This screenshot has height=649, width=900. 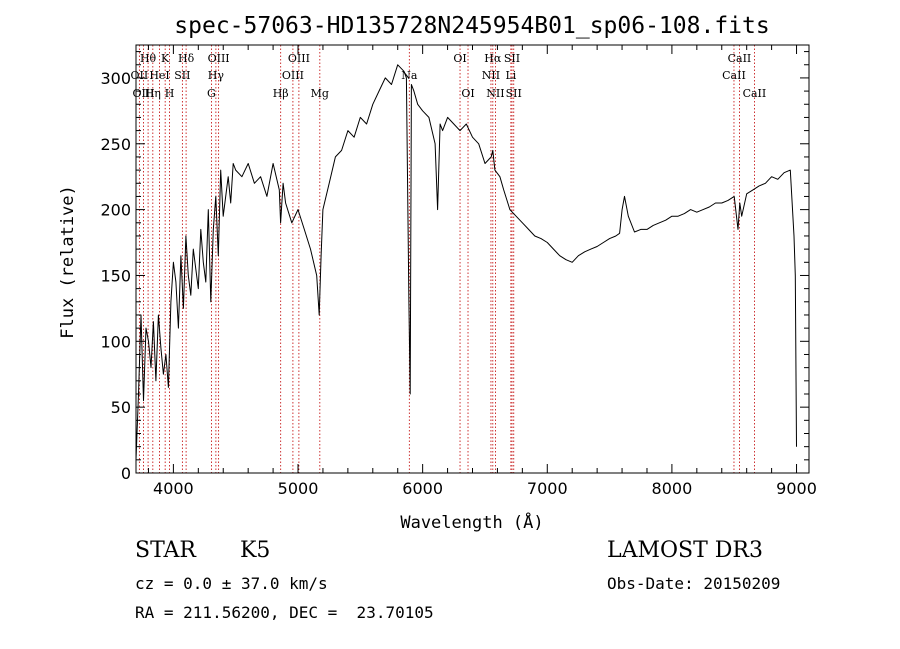 I want to click on marker-label-24: SII, so click(x=514, y=93).